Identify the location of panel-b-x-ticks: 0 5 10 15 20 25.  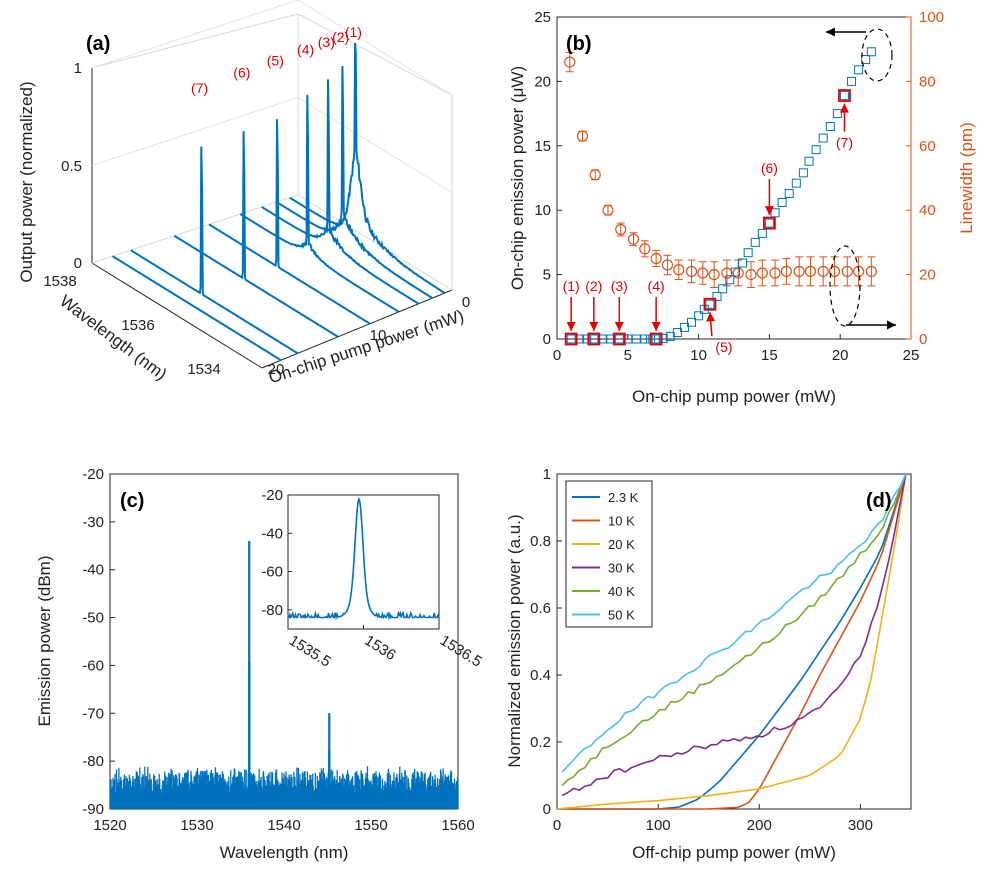
(736, 349).